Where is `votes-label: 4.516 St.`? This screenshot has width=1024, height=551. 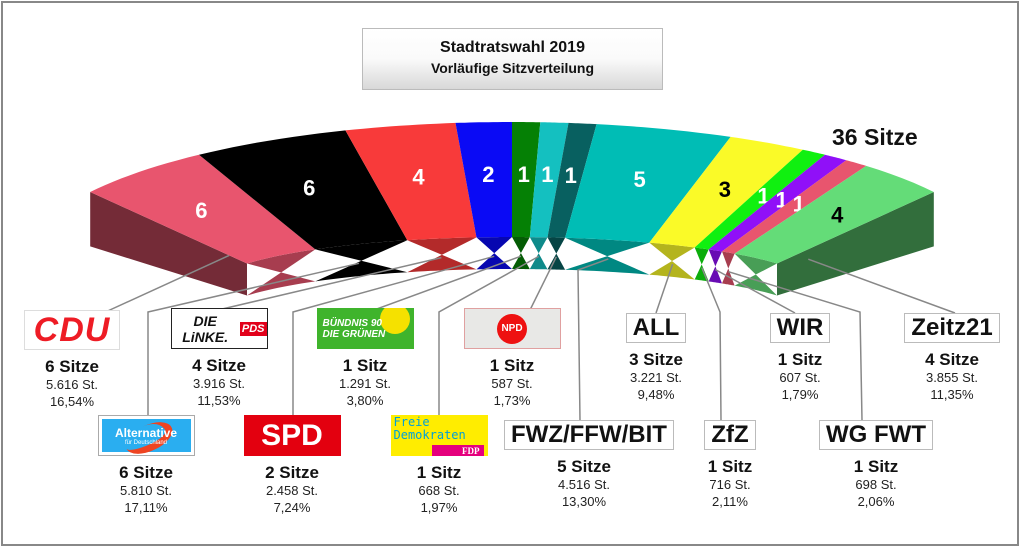
votes-label: 4.516 St. is located at coordinates (584, 484).